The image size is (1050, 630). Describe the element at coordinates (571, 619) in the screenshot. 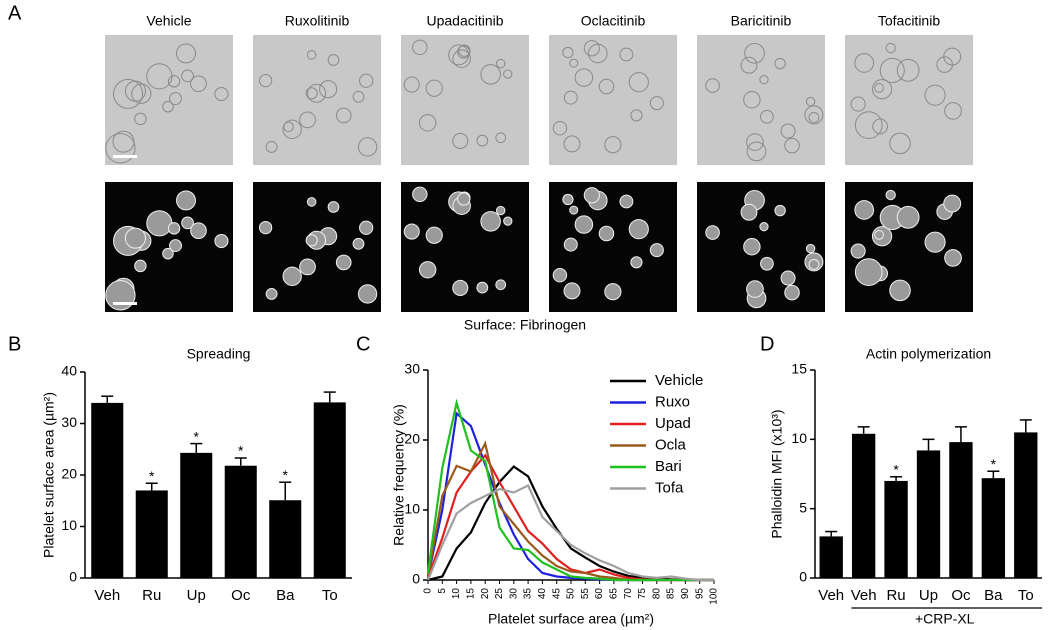

I see `x-axis-label: Platelet surface area (µm²)` at that location.